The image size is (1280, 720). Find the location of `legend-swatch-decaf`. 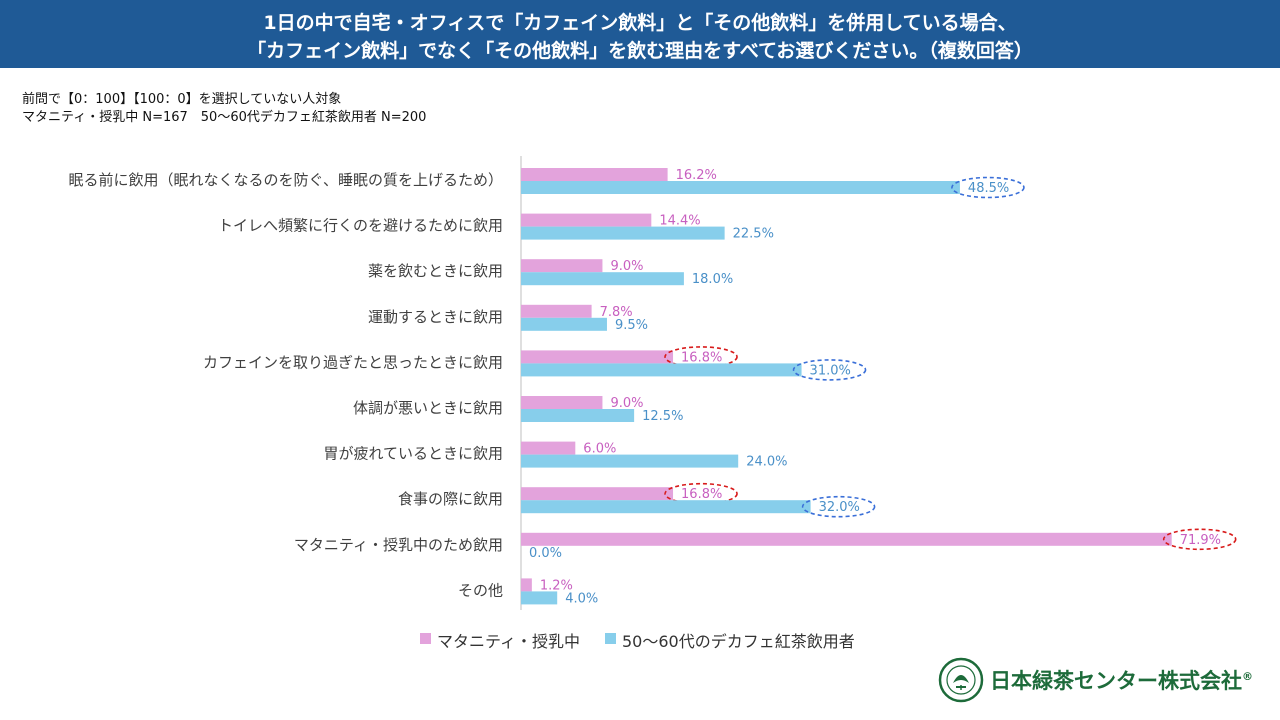

legend-swatch-decaf is located at coordinates (610, 638).